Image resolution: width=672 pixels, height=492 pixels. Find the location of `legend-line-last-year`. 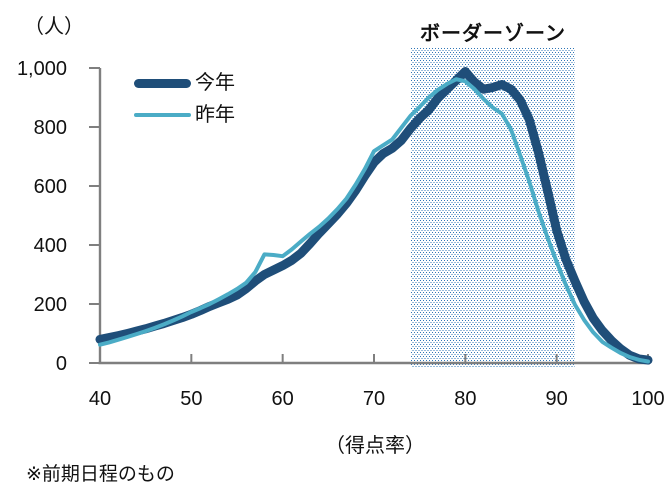

legend-line-last-year is located at coordinates (162, 115).